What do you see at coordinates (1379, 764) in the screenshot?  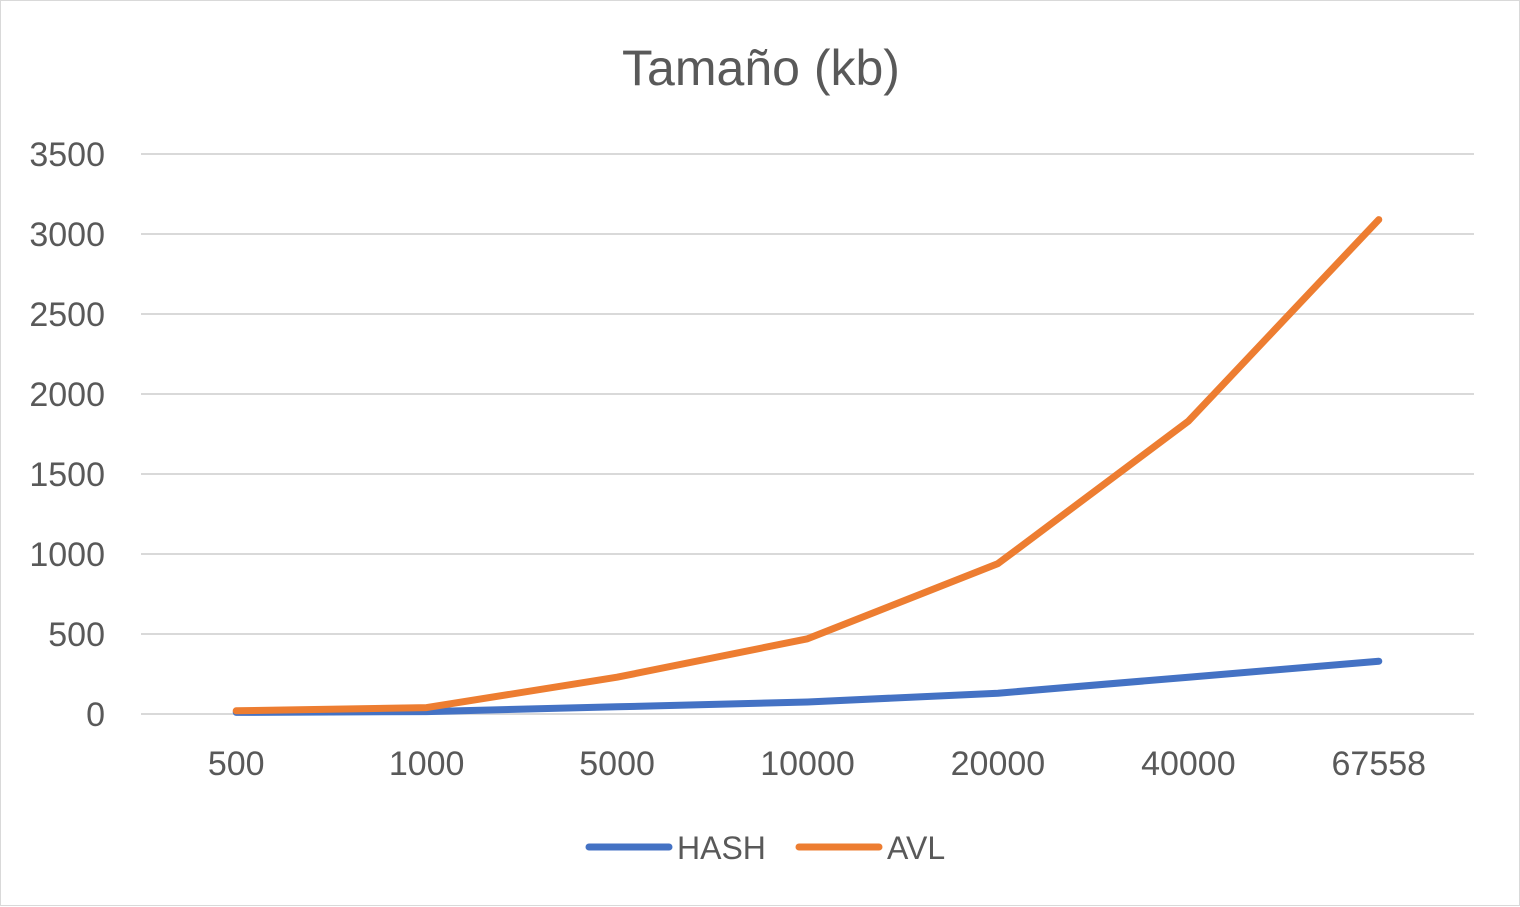 I see `x-tick-label: 67558` at bounding box center [1379, 764].